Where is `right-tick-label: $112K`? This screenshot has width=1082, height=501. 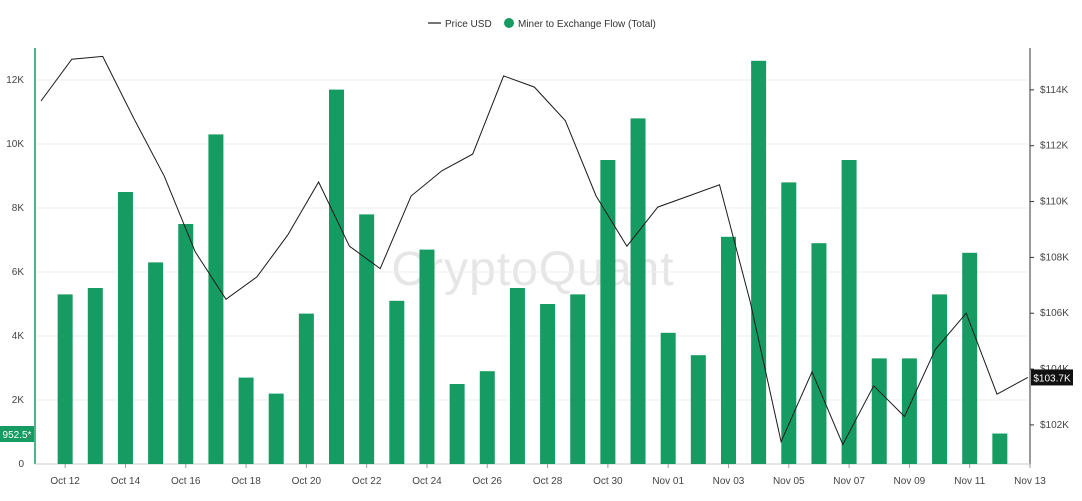
right-tick-label: $112K is located at coordinates (1054, 146).